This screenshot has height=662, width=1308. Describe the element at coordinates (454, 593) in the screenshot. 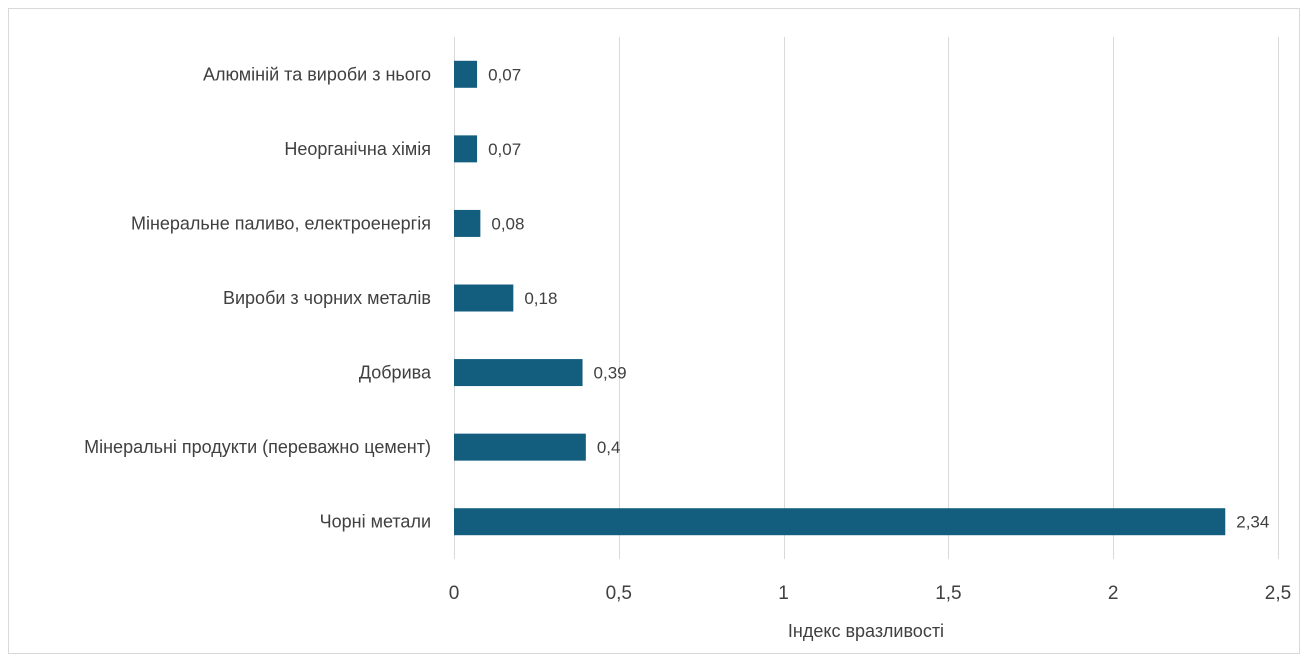

I see `x-tick-label: 0` at that location.